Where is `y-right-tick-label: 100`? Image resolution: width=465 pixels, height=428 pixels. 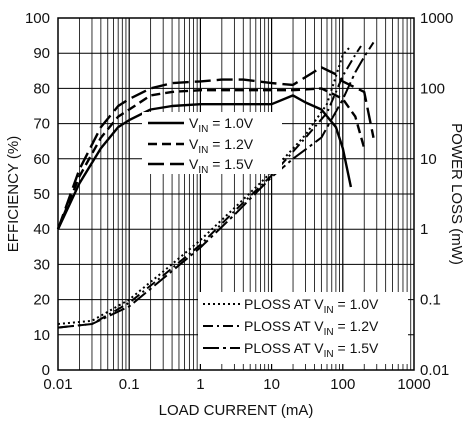
y-right-tick-label: 100 is located at coordinates (432, 88).